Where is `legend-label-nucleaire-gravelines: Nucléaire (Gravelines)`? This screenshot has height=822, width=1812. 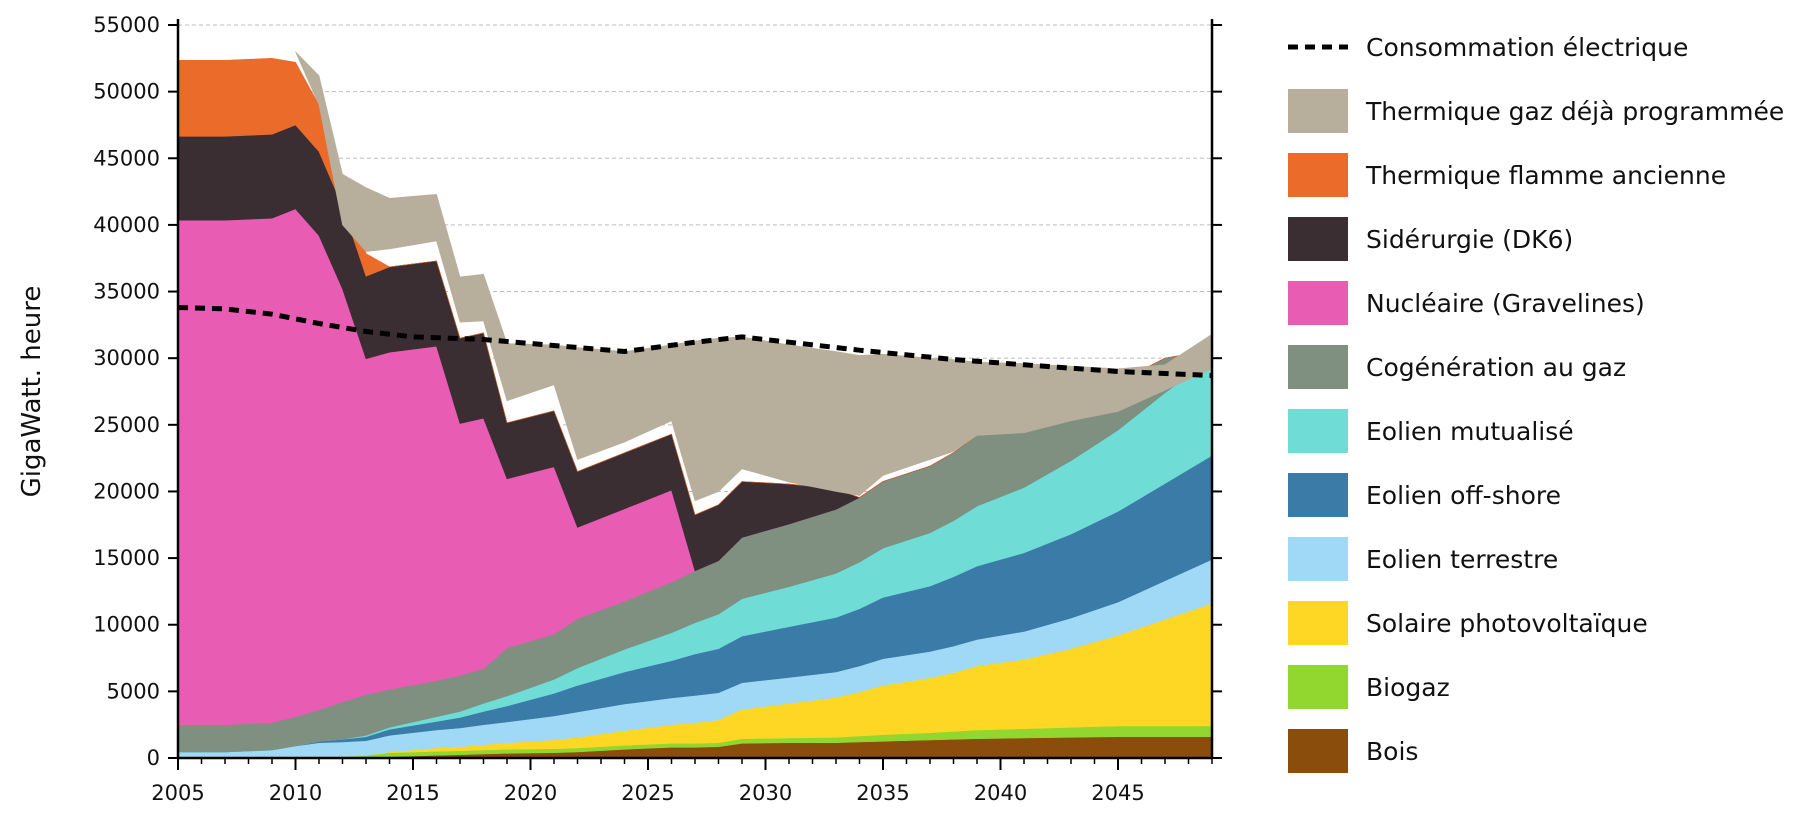
legend-label-nucleaire-gravelines: Nucléaire (Gravelines) is located at coordinates (1505, 303).